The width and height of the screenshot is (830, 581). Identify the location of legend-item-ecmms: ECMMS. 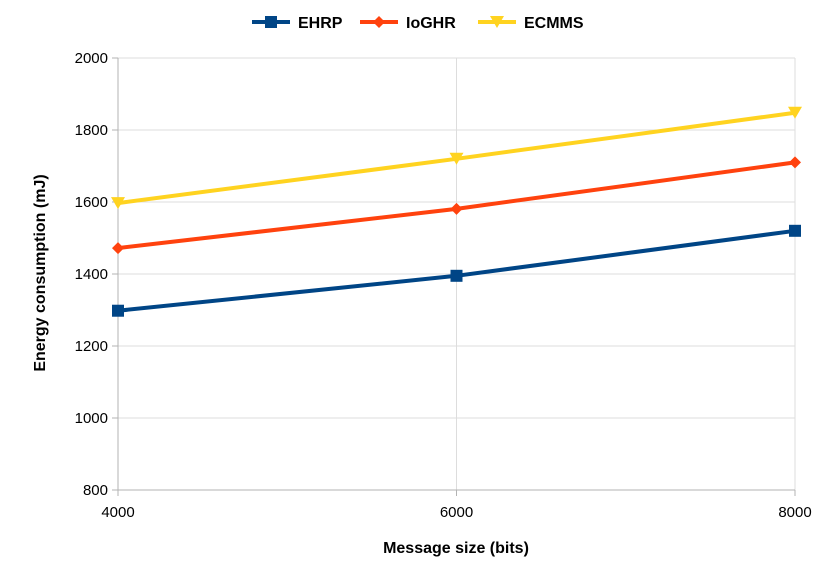
(531, 23).